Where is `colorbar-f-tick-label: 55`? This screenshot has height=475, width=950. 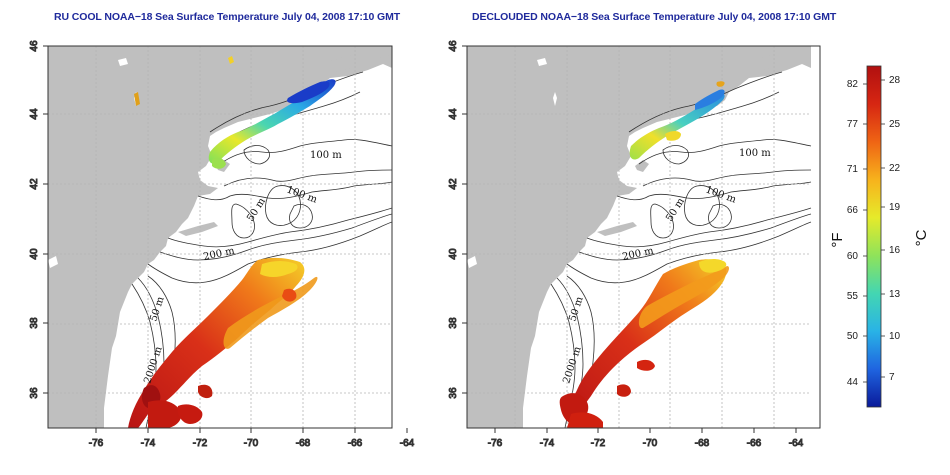 colorbar-f-tick-label: 55 is located at coordinates (853, 296).